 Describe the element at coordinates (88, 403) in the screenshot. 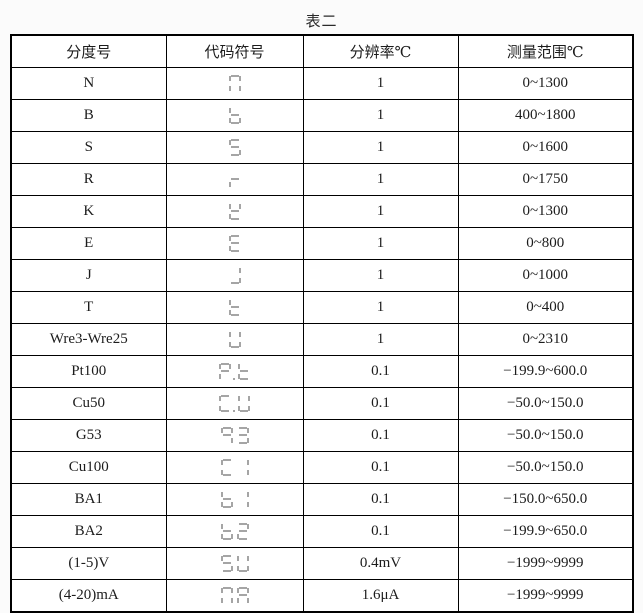

I see `graduation-cell: Cu50` at that location.